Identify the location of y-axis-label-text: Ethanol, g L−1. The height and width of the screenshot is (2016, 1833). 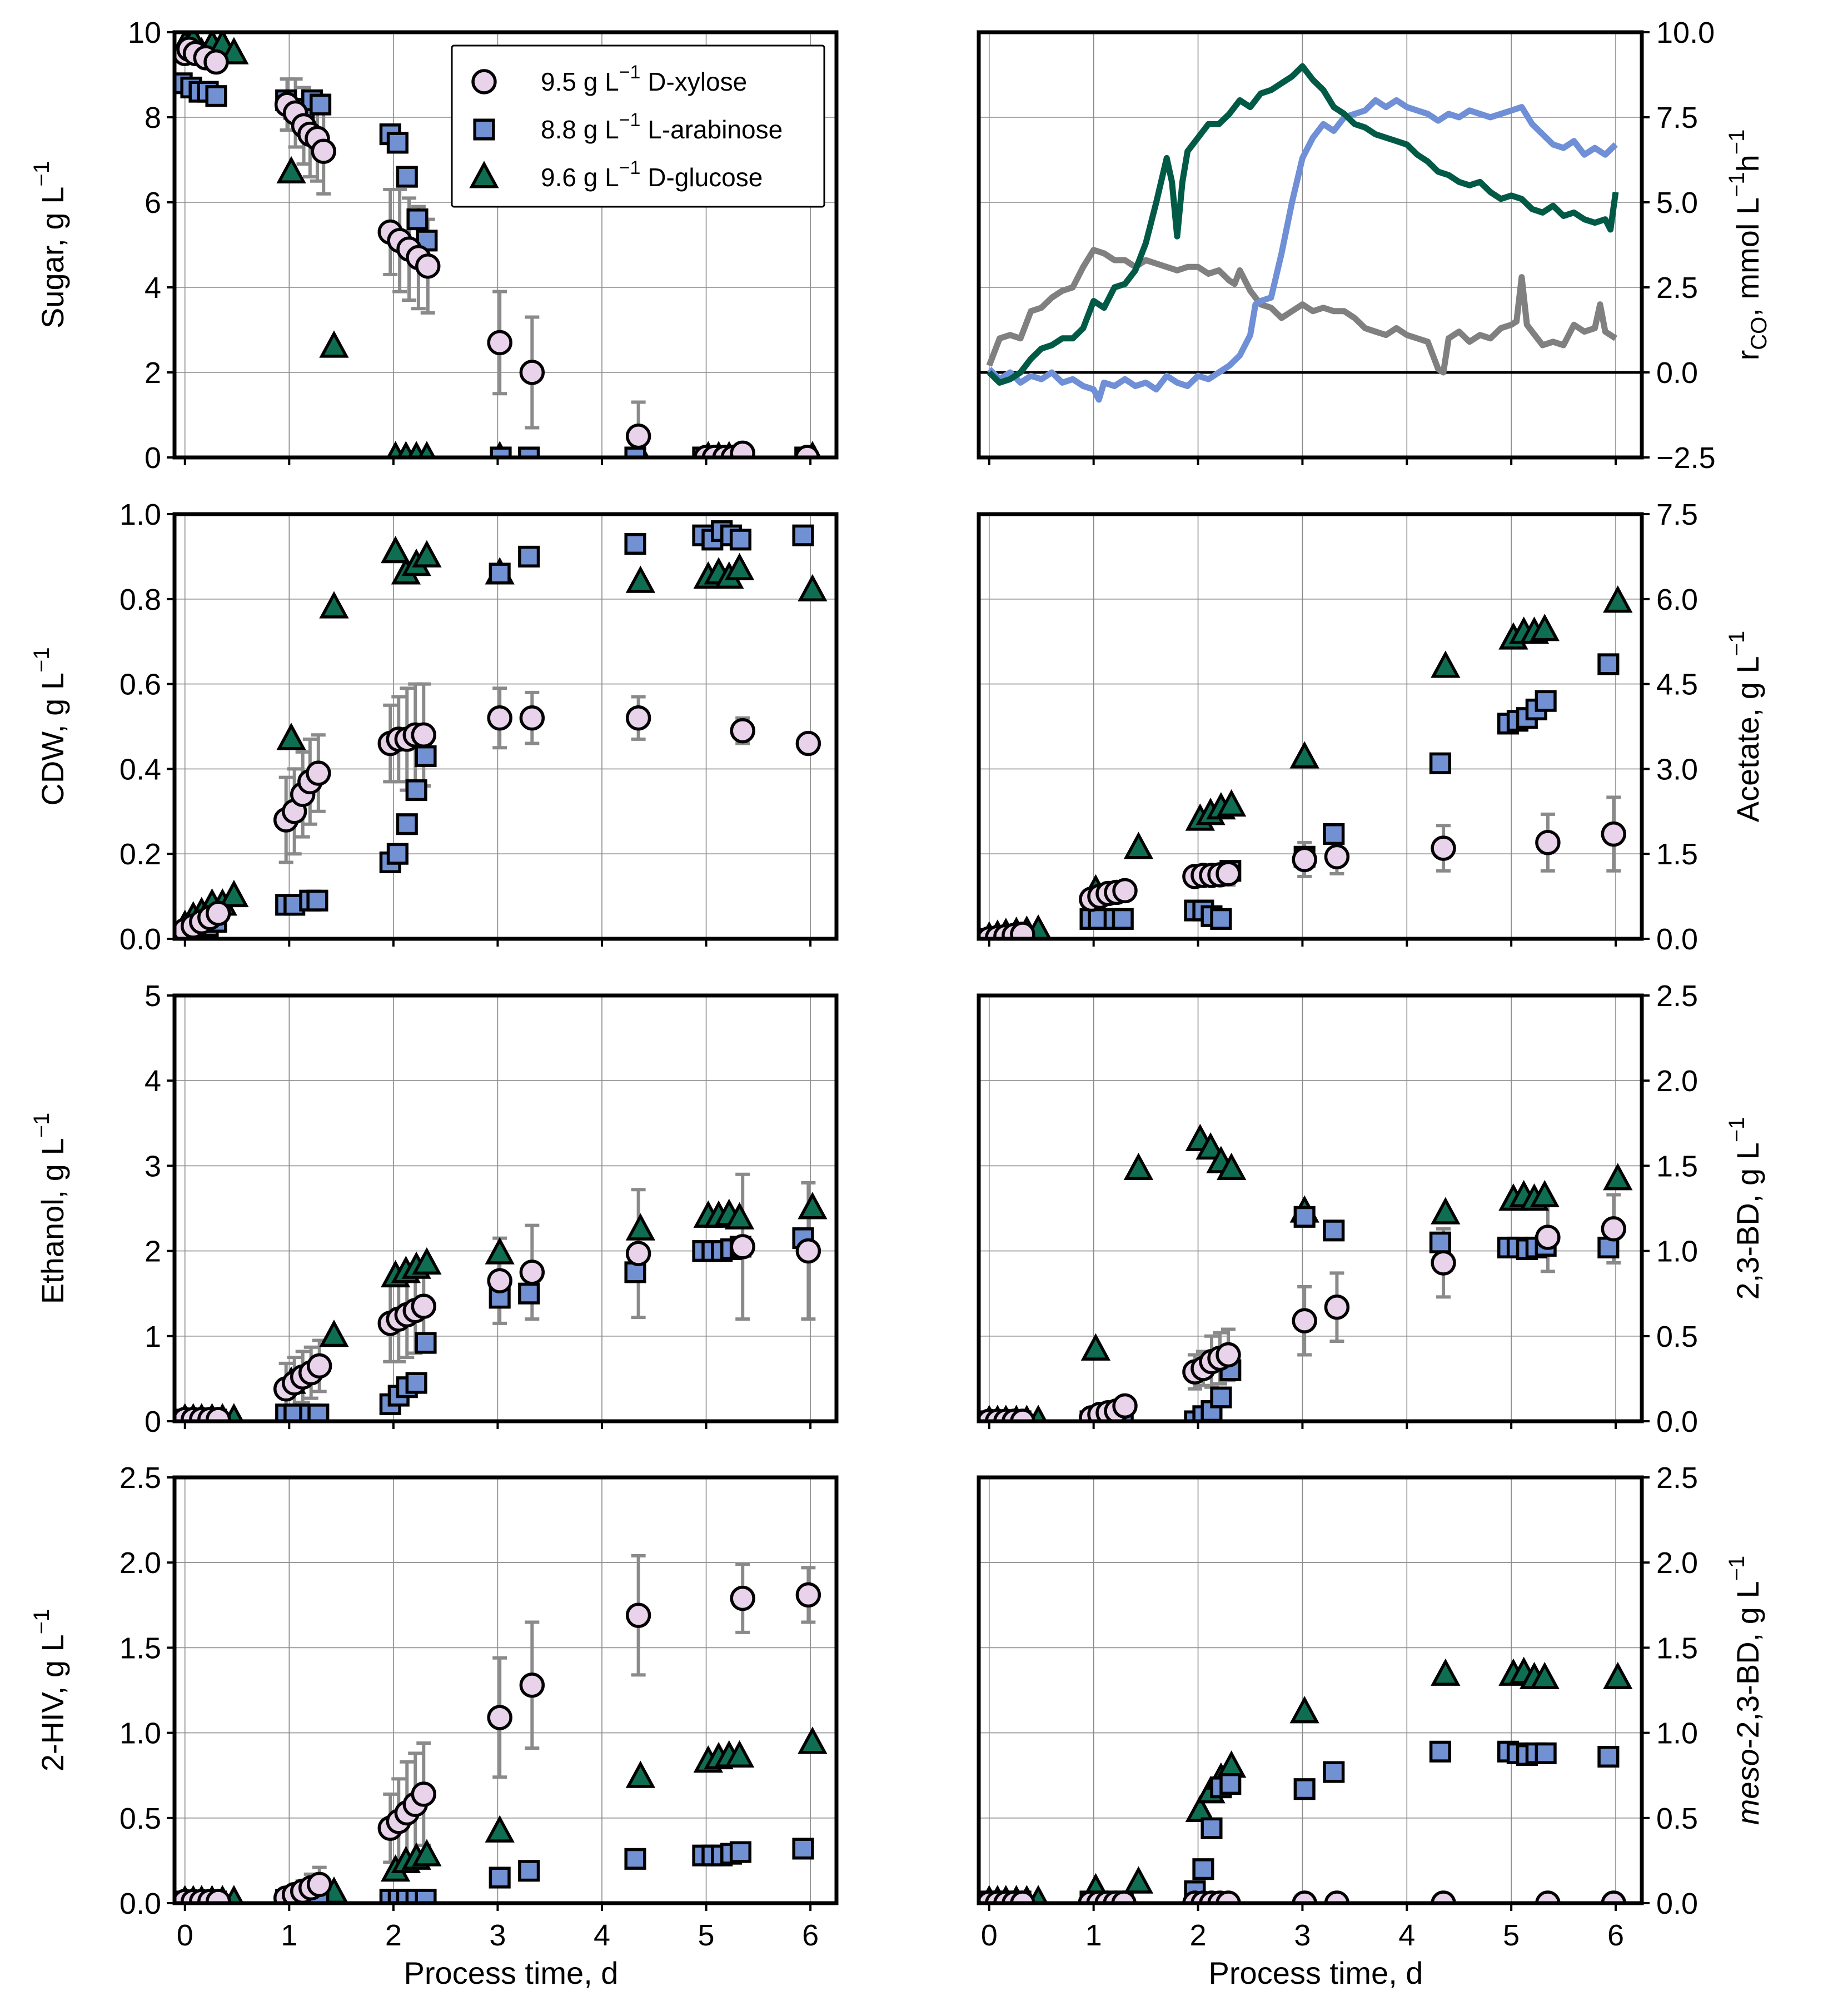
(50, 1209).